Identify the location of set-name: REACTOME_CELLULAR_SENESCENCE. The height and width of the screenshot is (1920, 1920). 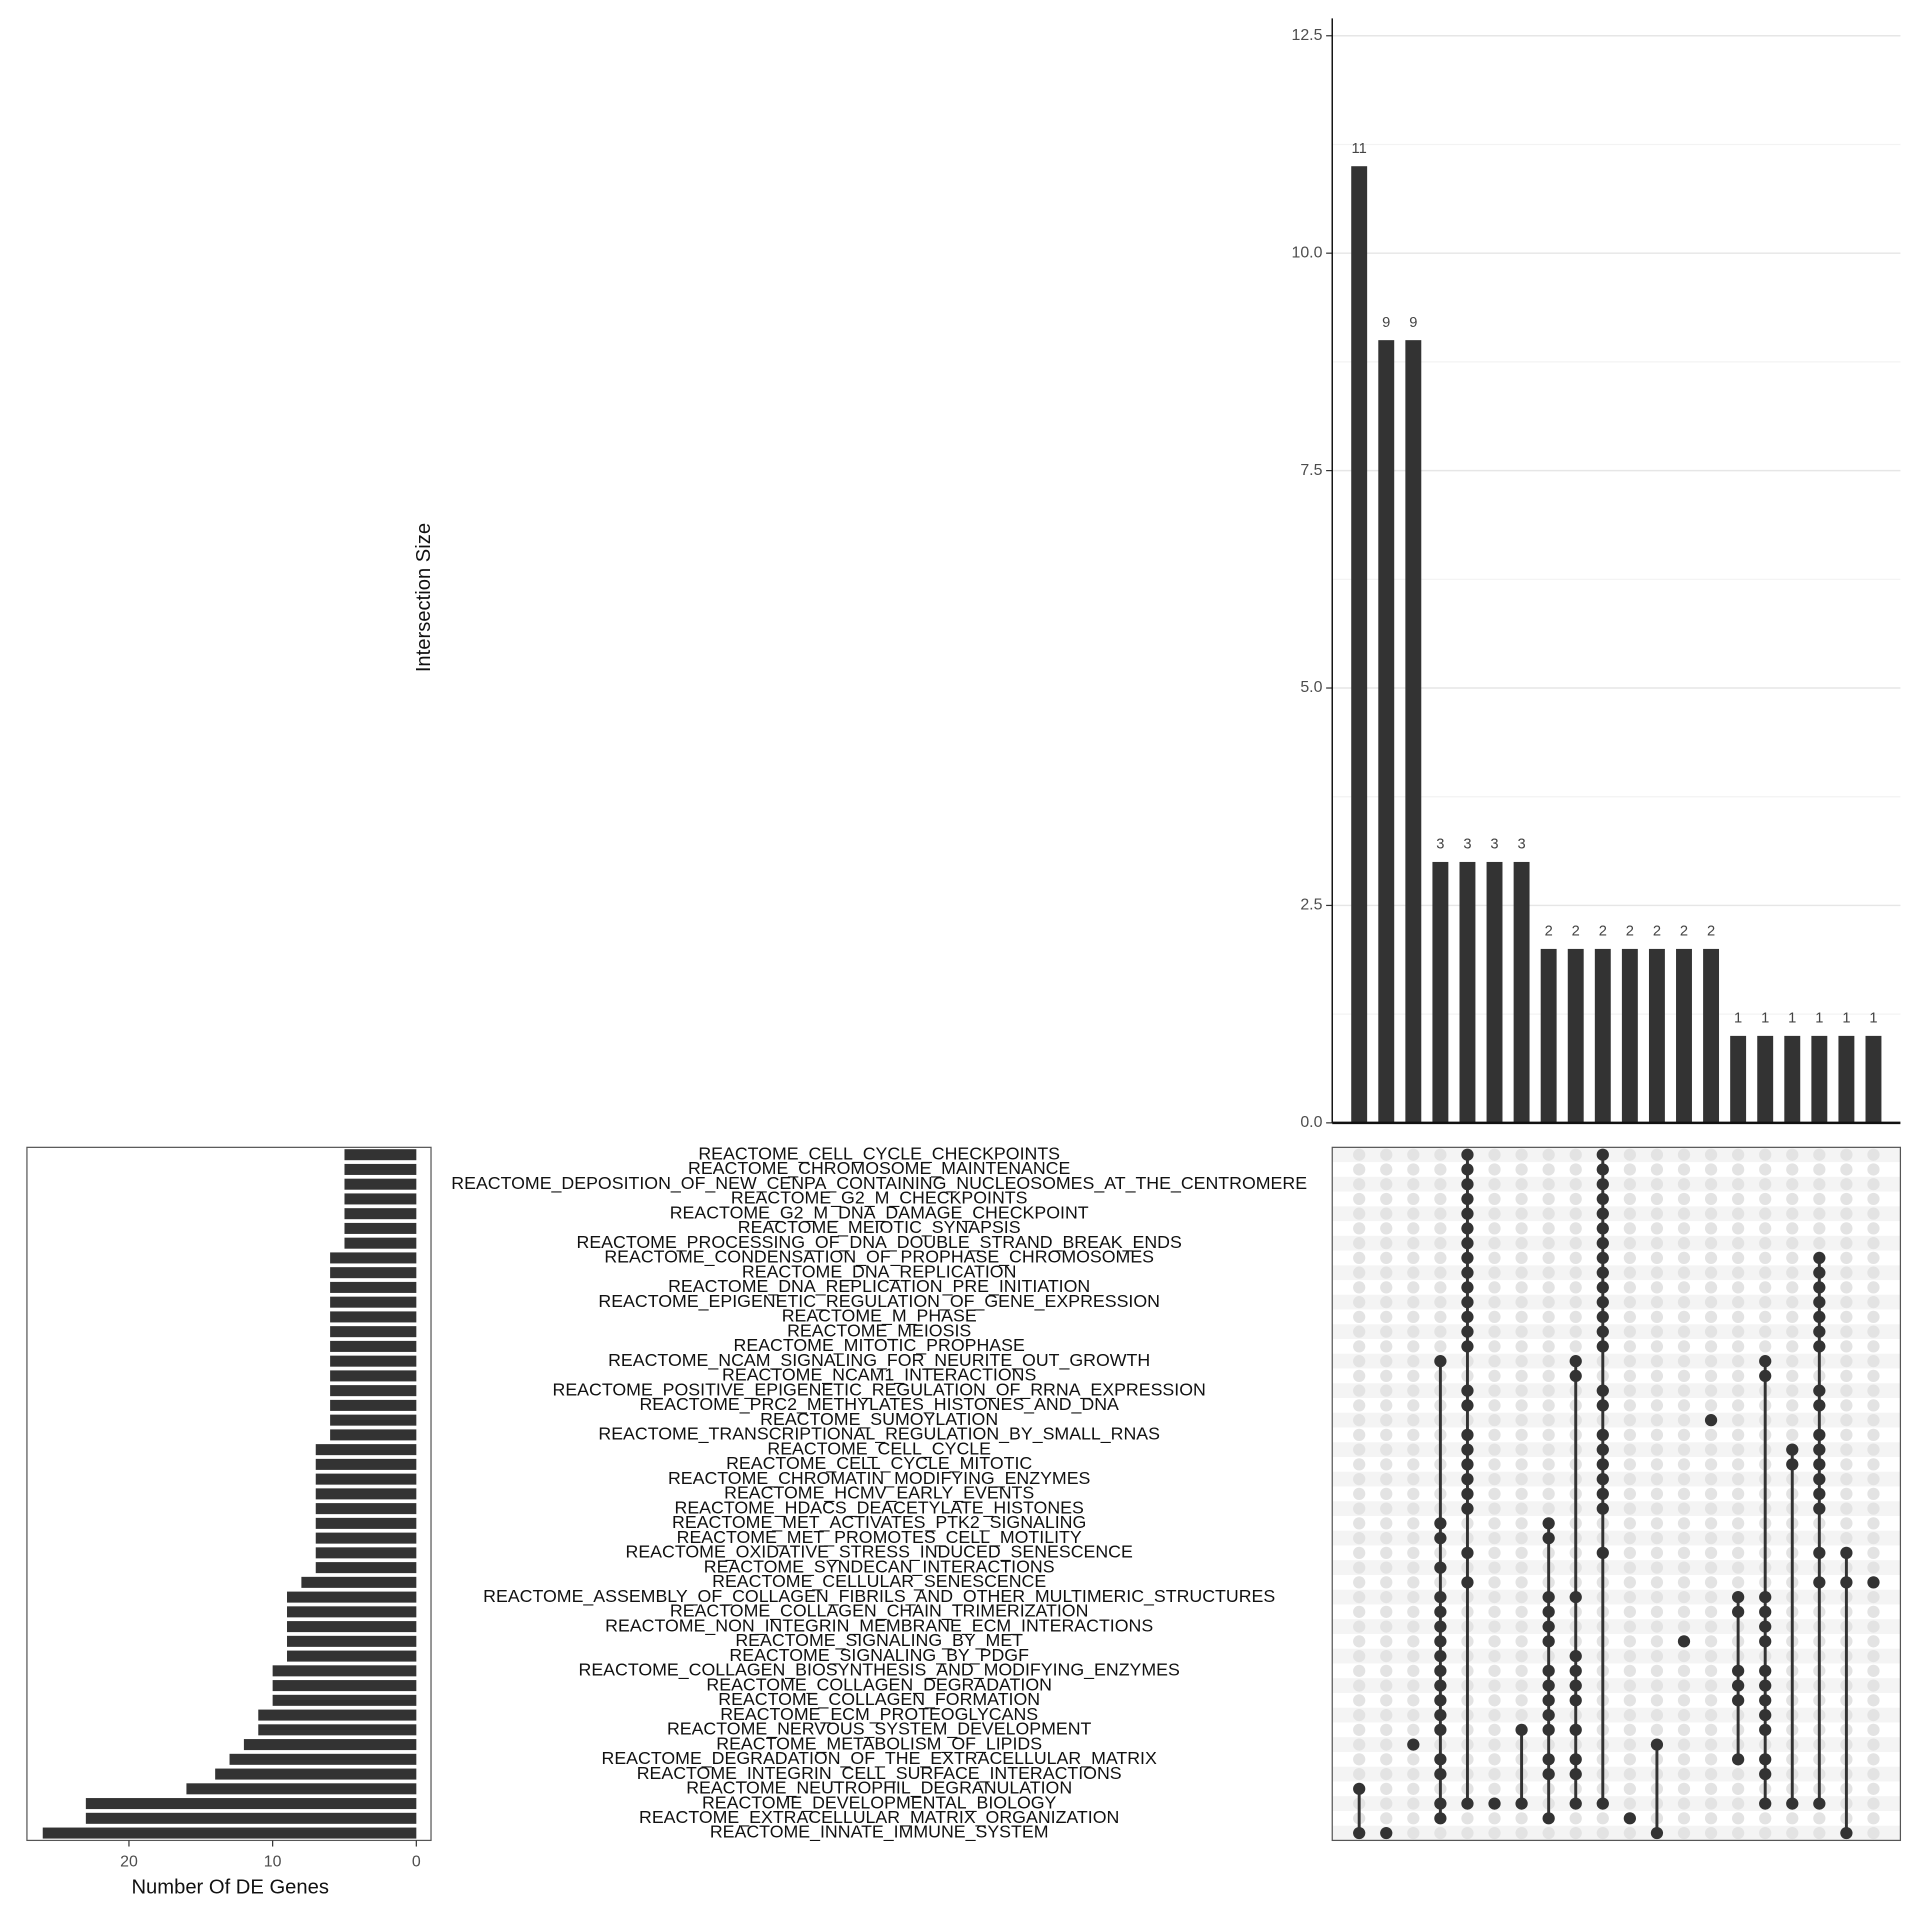
(879, 1581).